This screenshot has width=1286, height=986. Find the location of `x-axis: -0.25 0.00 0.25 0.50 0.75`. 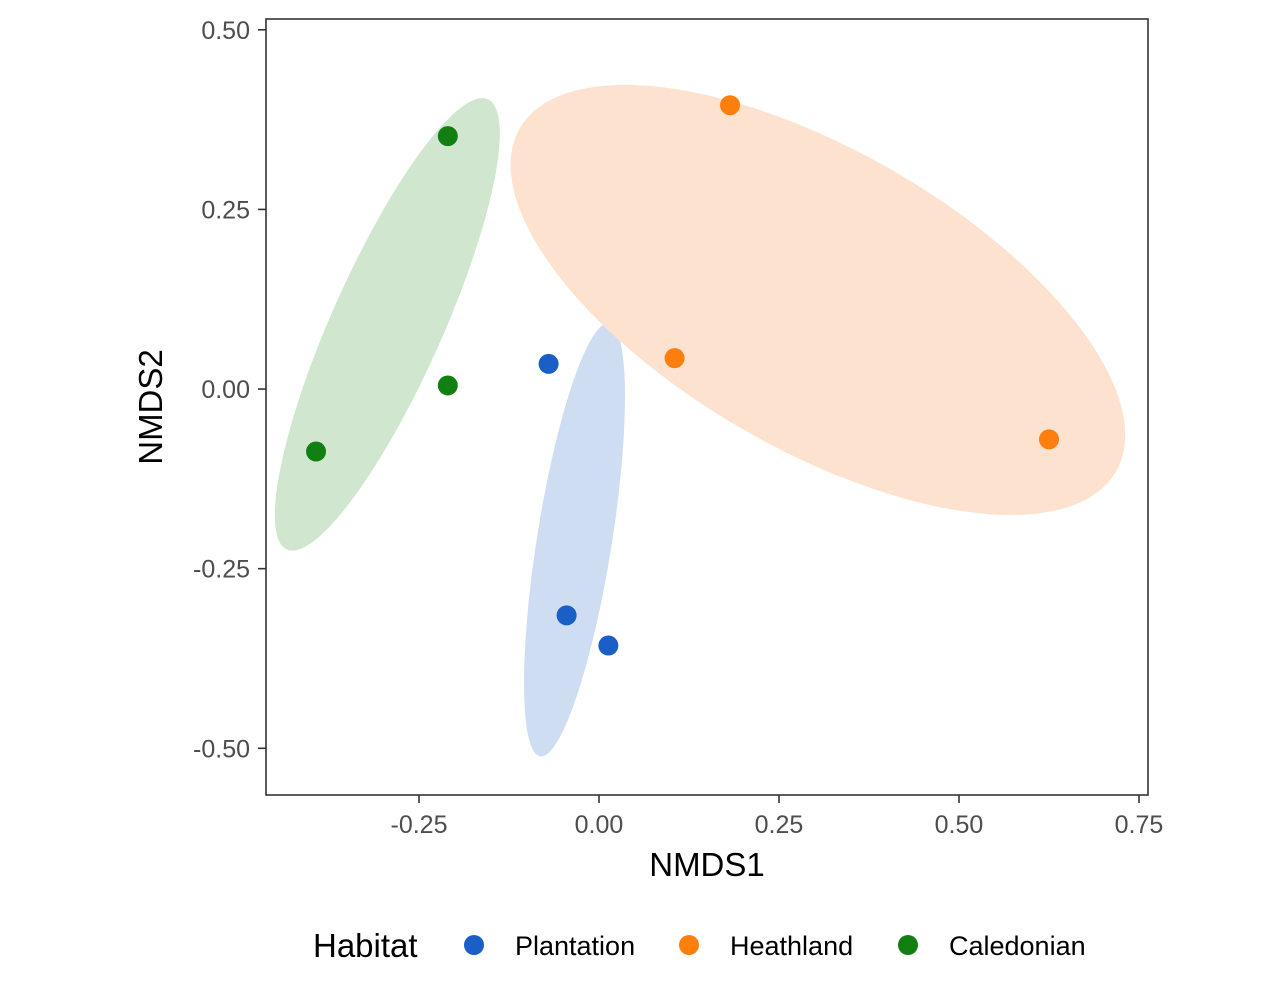

x-axis: -0.25 0.00 0.25 0.50 0.75 is located at coordinates (777, 817).